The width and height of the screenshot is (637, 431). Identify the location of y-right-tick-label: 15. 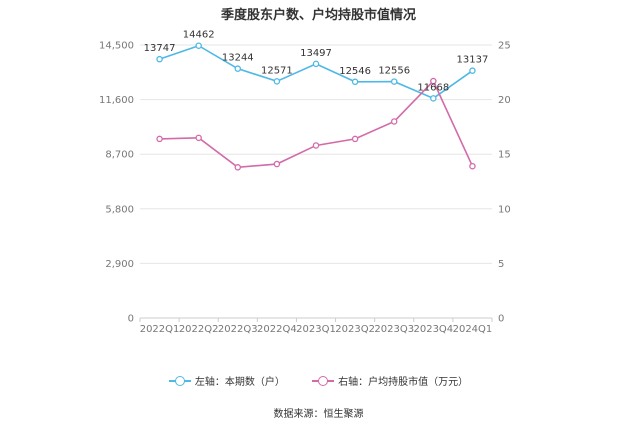
(504, 155).